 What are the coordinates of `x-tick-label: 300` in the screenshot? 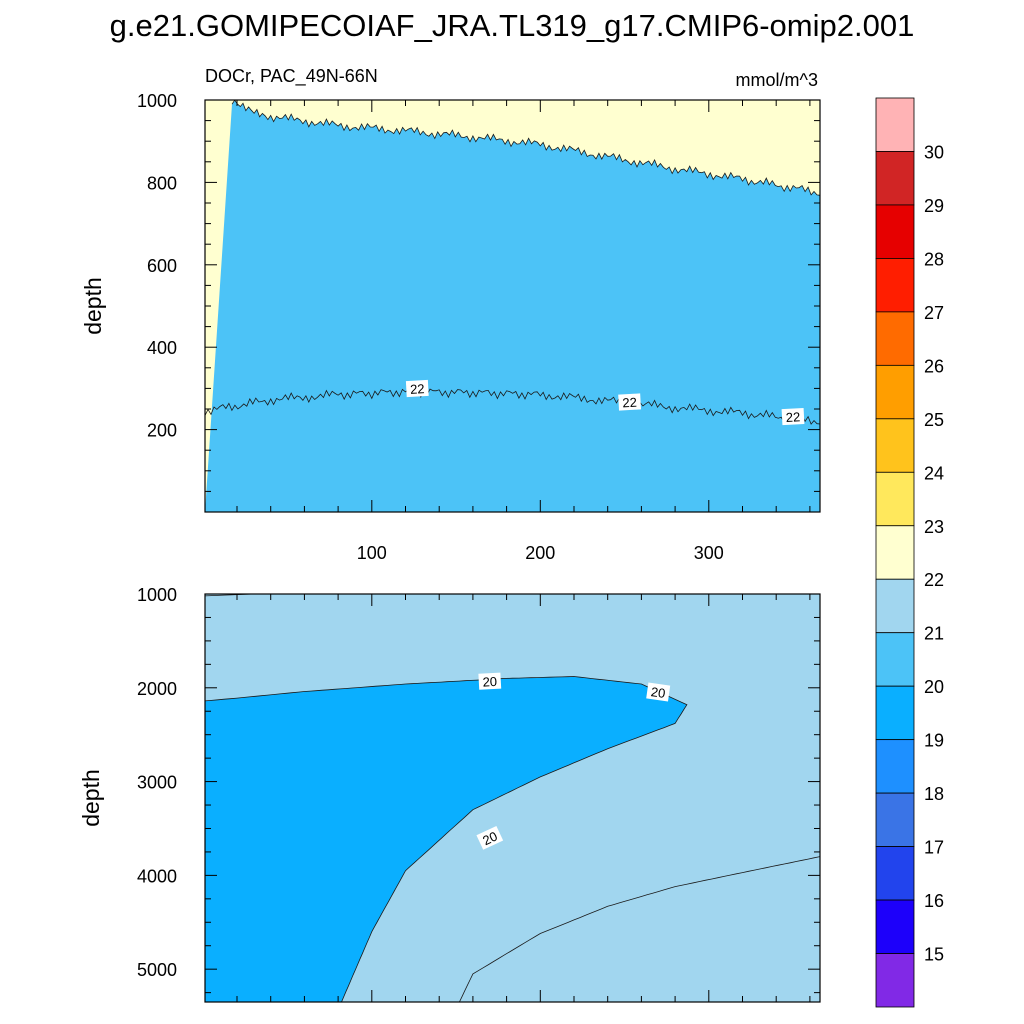 It's located at (709, 553).